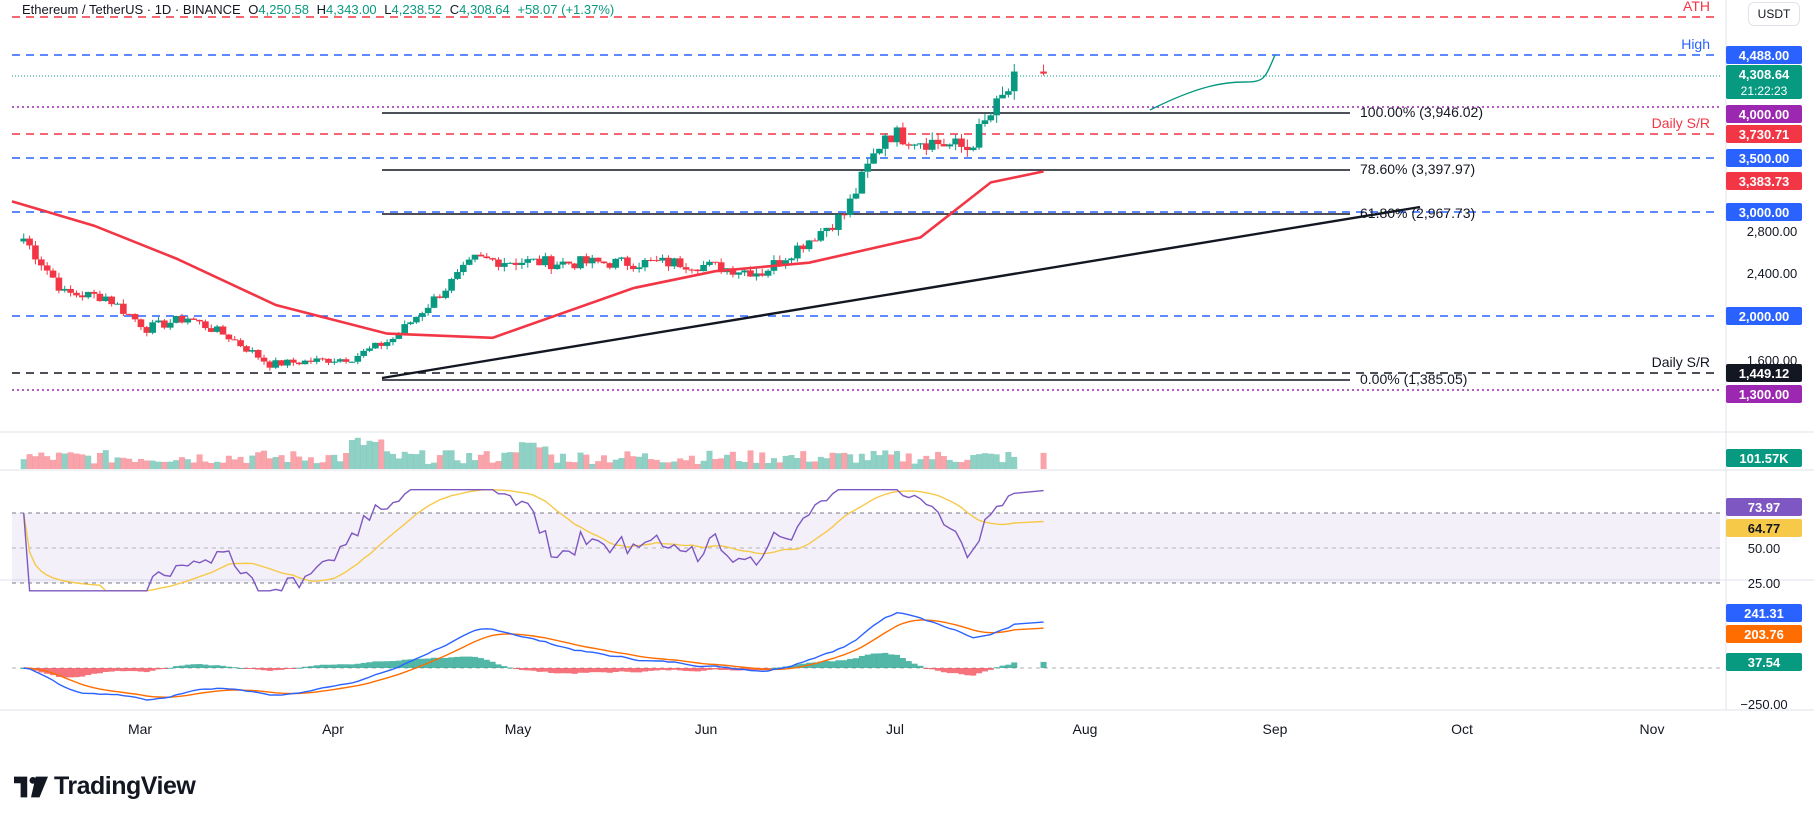  Describe the element at coordinates (1774, 14) in the screenshot. I see `currency-button: USDT` at that location.